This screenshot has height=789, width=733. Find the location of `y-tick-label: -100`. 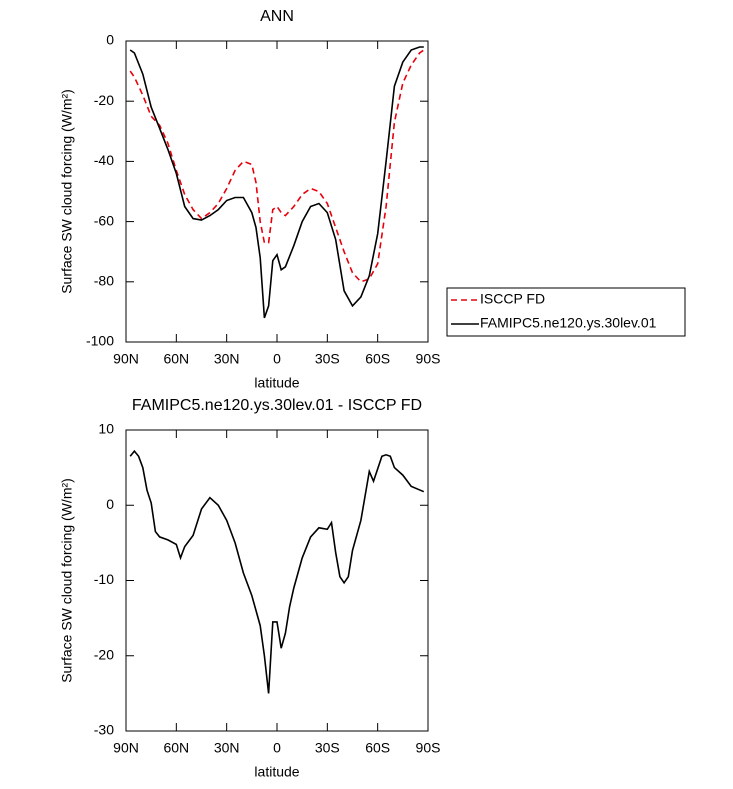

y-tick-label: -100 is located at coordinates (100, 341).